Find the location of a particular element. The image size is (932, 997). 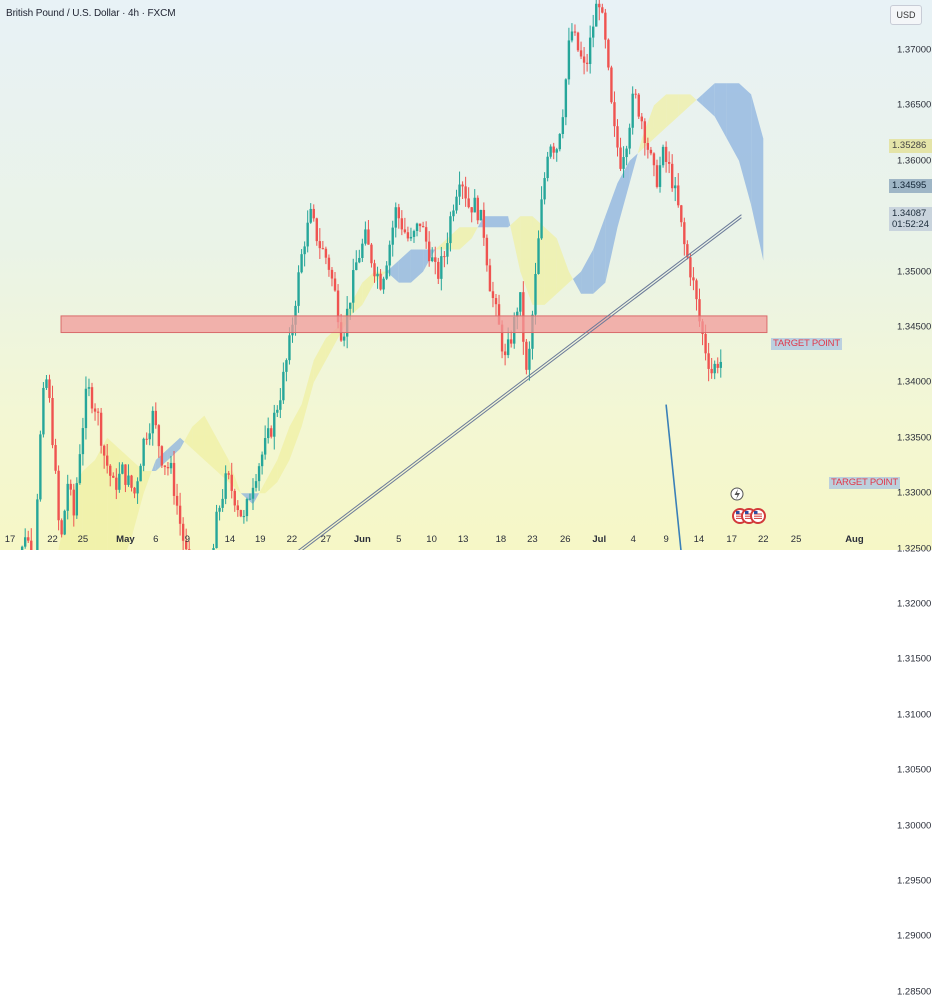

currency-button: USD is located at coordinates (906, 15).